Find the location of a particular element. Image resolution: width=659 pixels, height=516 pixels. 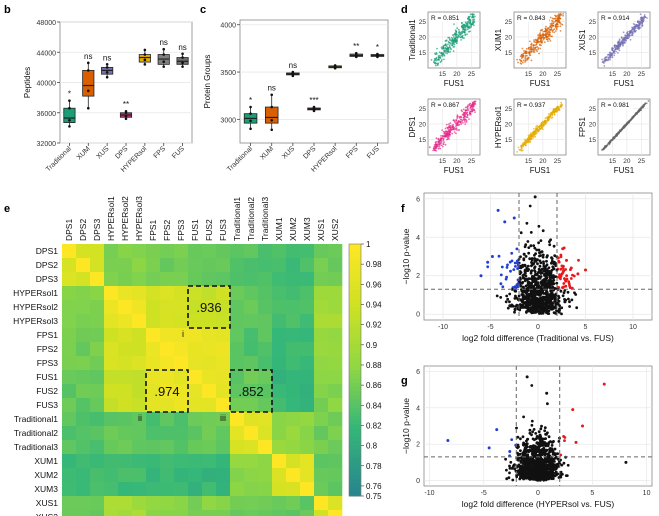

highlight-marker: i is located at coordinates (183, 334).